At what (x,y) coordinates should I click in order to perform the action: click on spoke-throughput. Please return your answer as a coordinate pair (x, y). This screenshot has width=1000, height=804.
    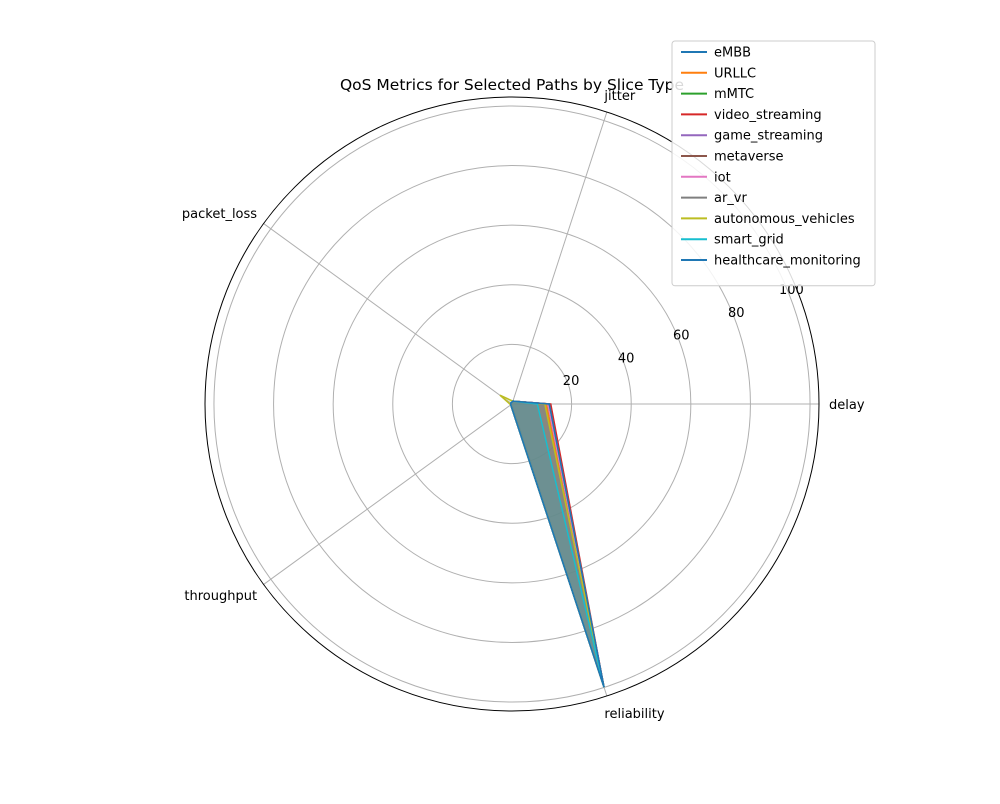
    Looking at the image, I should click on (388, 494).